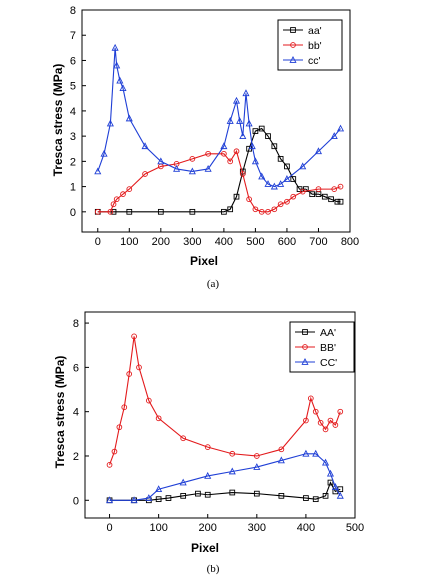 Image resolution: width=436 pixels, height=586 pixels. Describe the element at coordinates (73, 11) in the screenshot. I see `panel-a-y-tick-label: 8` at that location.